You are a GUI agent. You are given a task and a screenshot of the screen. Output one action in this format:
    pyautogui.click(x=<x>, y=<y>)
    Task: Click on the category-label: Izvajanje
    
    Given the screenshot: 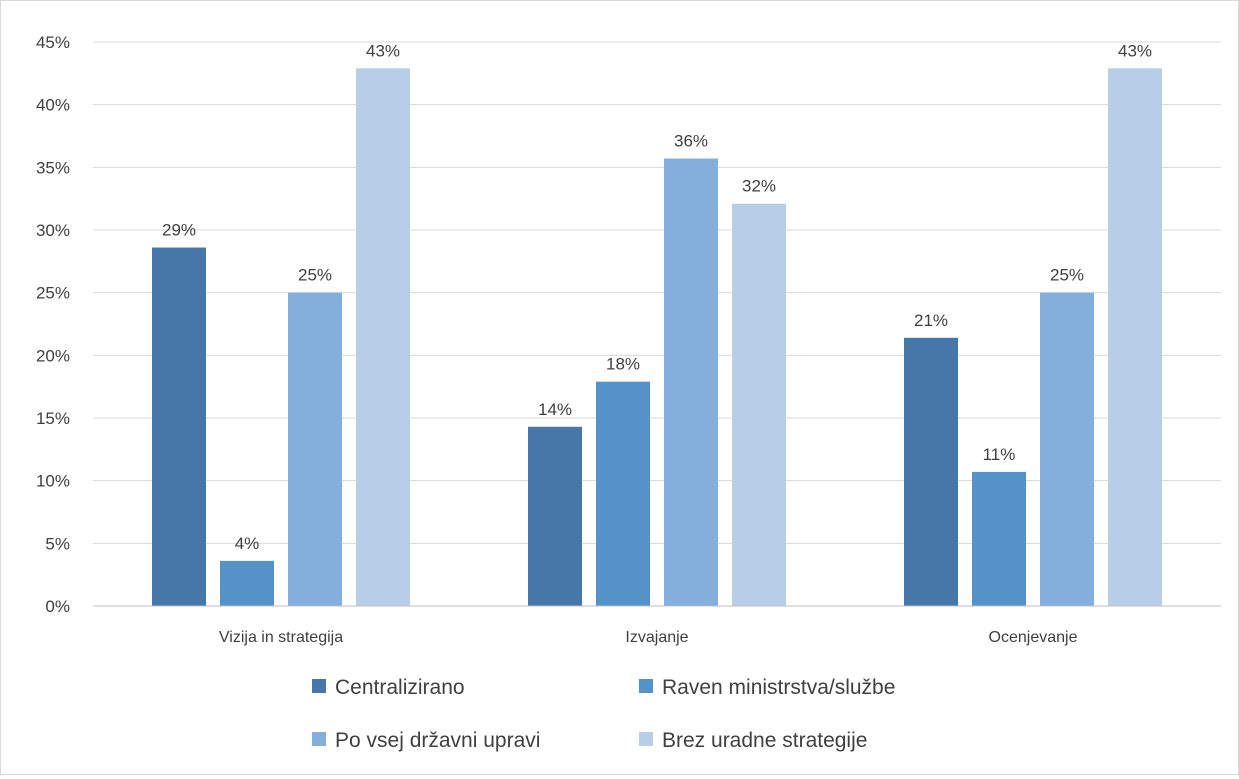 What is the action you would take?
    pyautogui.click(x=656, y=637)
    